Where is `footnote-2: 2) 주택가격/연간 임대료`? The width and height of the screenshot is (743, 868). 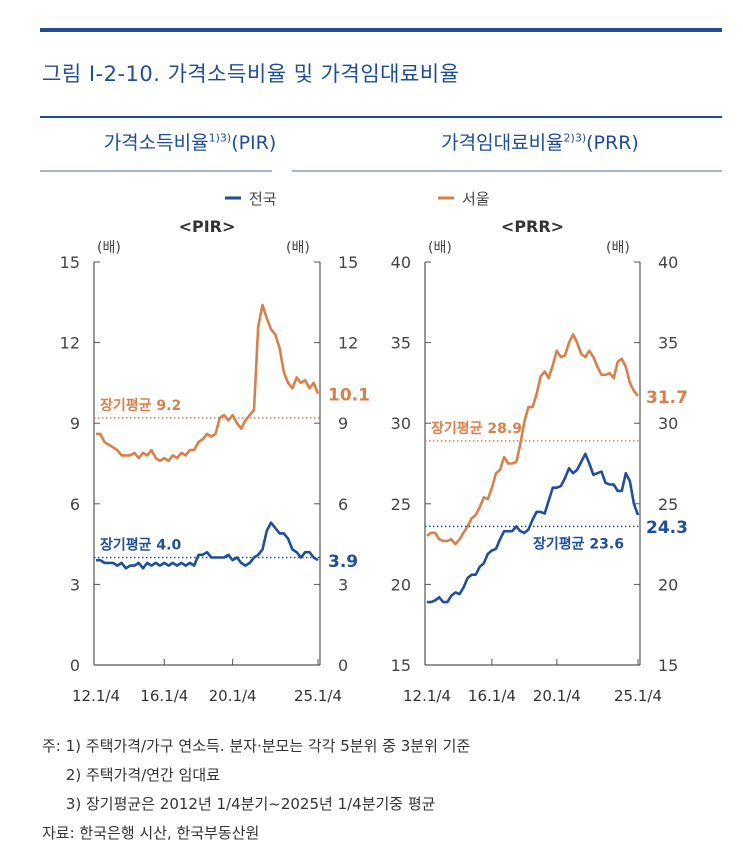
footnote-2: 2) 주택가격/연간 임대료 is located at coordinates (131, 775).